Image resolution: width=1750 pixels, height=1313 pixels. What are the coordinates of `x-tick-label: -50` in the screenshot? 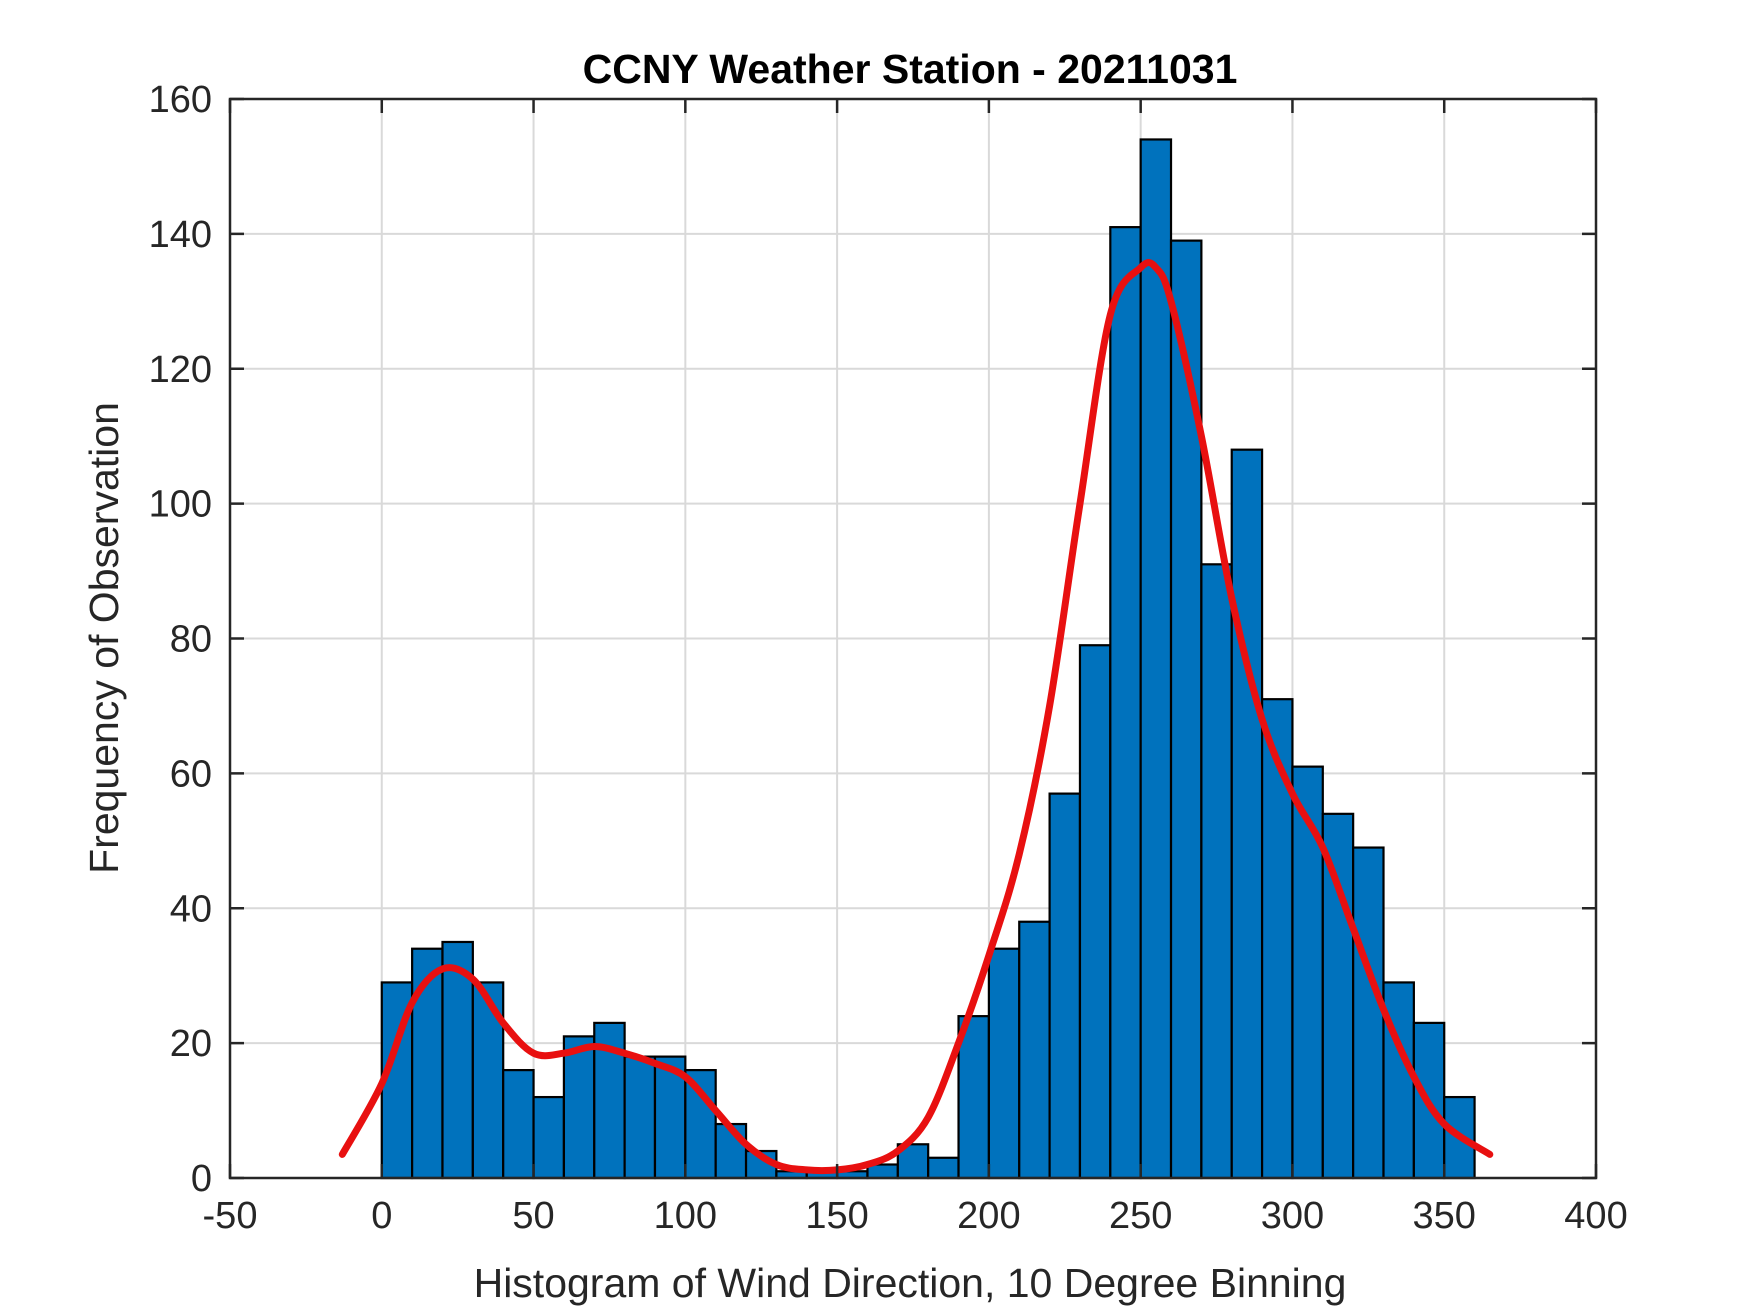 It's located at (230, 1216).